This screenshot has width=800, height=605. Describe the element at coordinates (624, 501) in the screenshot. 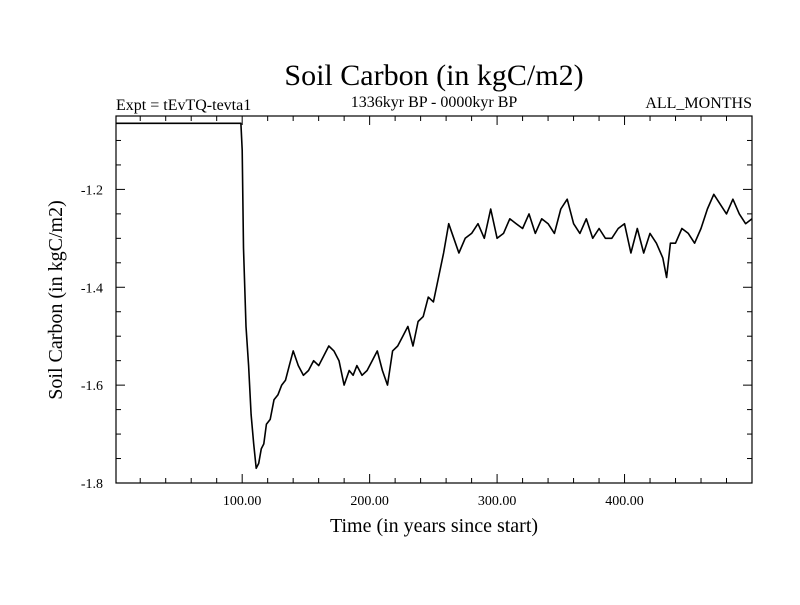

I see `x-tick-label: 400.00` at that location.